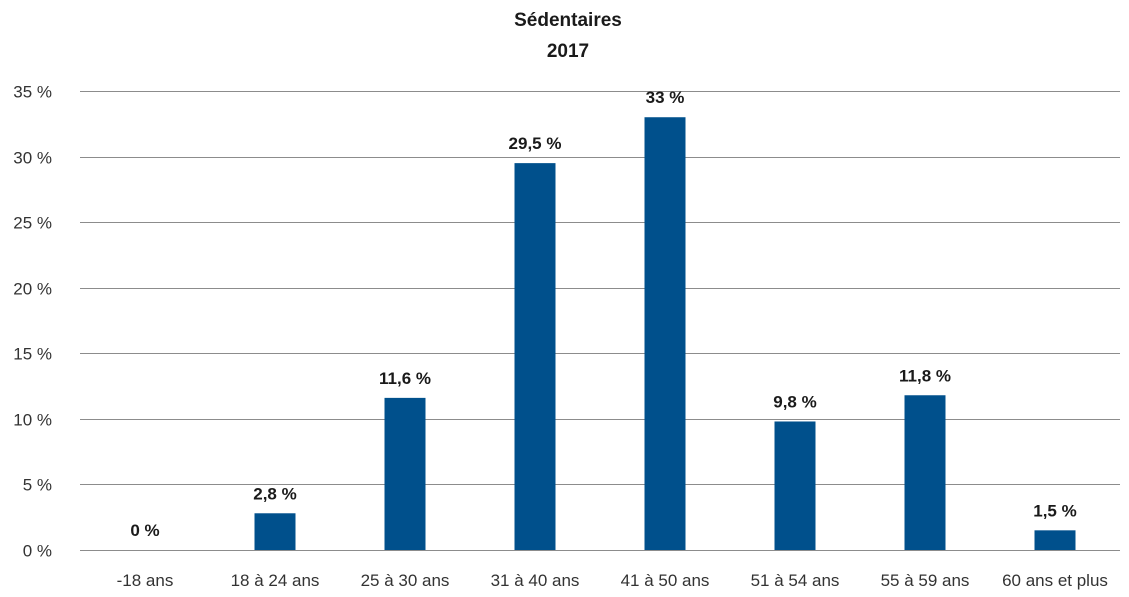 The width and height of the screenshot is (1129, 597). Describe the element at coordinates (665, 97) in the screenshot. I see `data-label: 33 %` at that location.